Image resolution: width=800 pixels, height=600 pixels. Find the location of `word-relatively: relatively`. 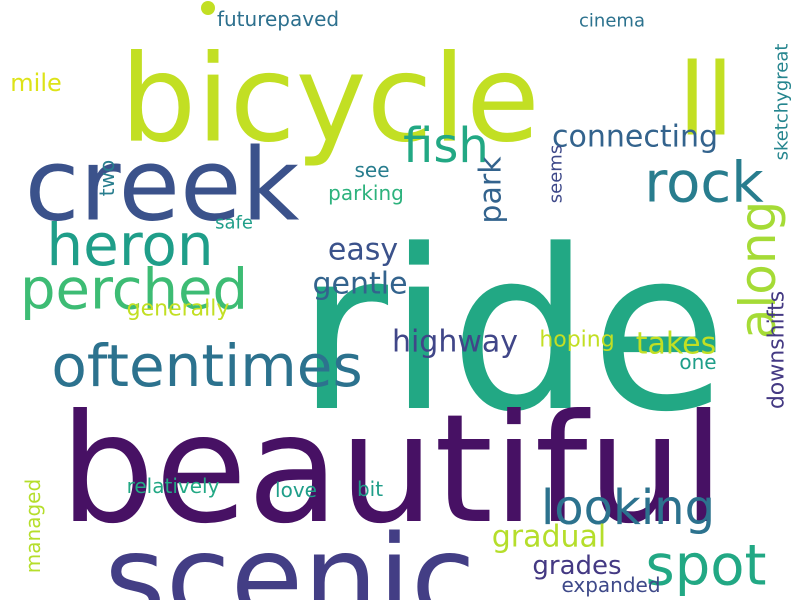

word-relatively: relatively is located at coordinates (173, 486).